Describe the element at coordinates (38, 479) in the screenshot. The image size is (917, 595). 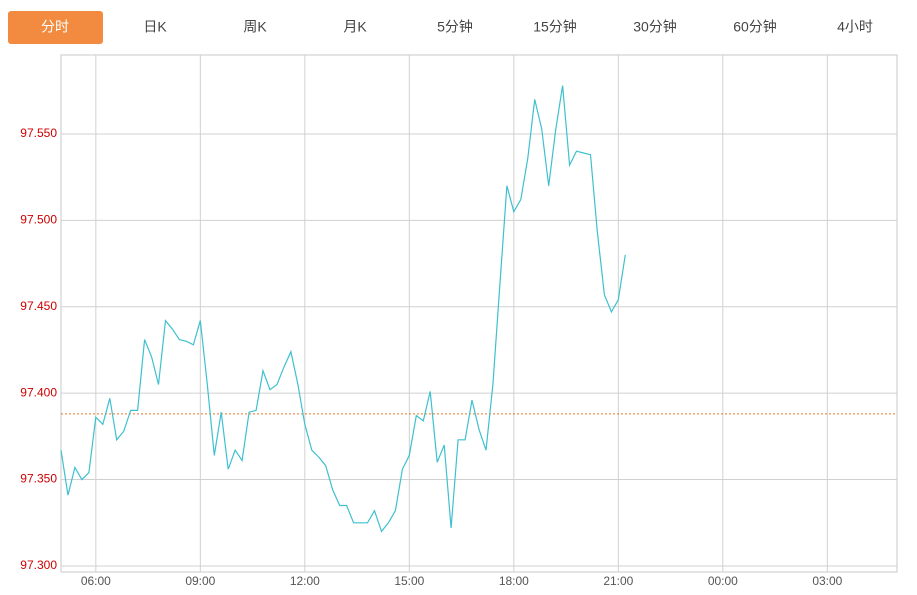
I see `y-tick-label: 97.350` at that location.